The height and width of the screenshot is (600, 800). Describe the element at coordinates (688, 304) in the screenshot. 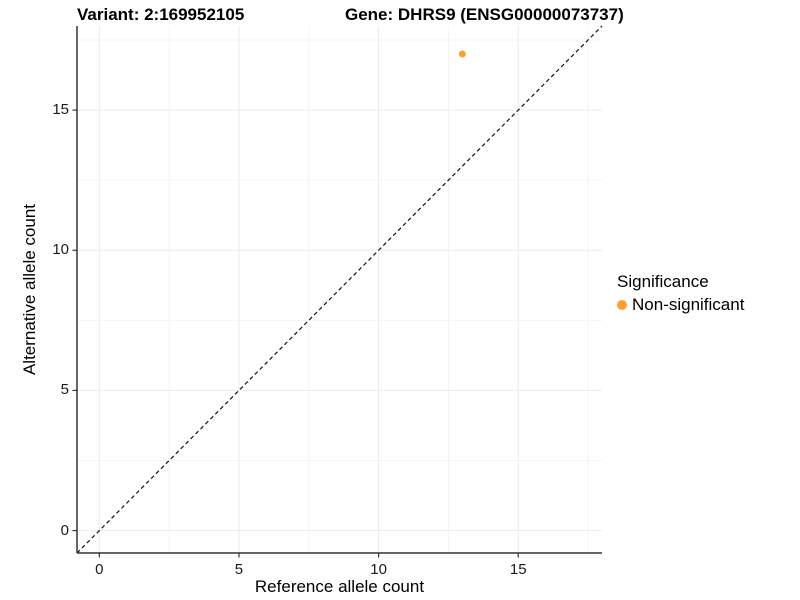

I see `legend-item-label: Non-significant` at that location.